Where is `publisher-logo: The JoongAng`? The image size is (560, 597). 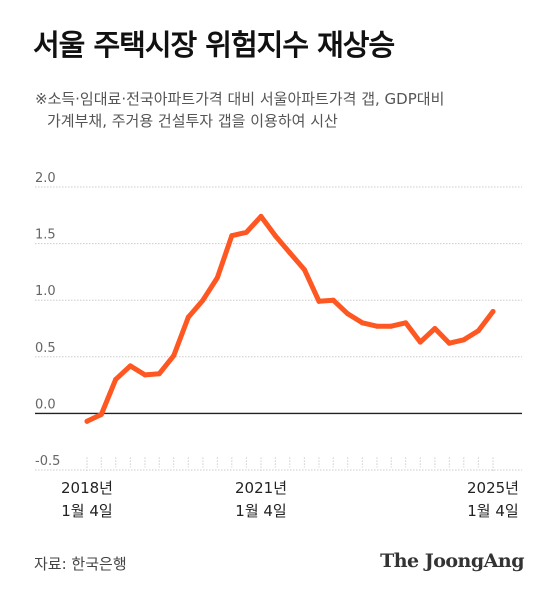
publisher-logo: The JoongAng is located at coordinates (452, 561).